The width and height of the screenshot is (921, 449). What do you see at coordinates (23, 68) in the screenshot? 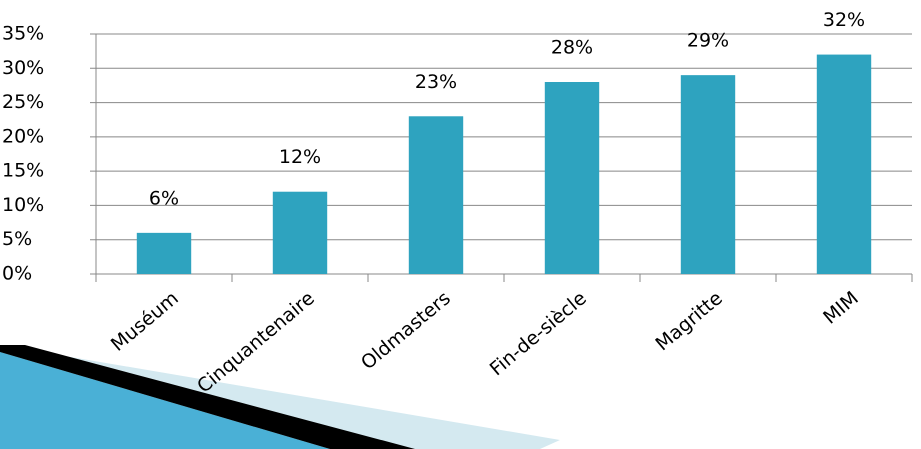
I see `y-tick-label: 30%` at bounding box center [23, 68].